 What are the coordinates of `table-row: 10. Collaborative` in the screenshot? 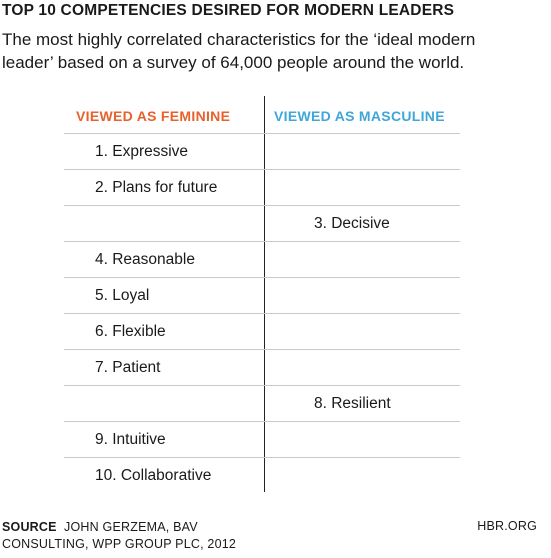 It's located at (262, 475).